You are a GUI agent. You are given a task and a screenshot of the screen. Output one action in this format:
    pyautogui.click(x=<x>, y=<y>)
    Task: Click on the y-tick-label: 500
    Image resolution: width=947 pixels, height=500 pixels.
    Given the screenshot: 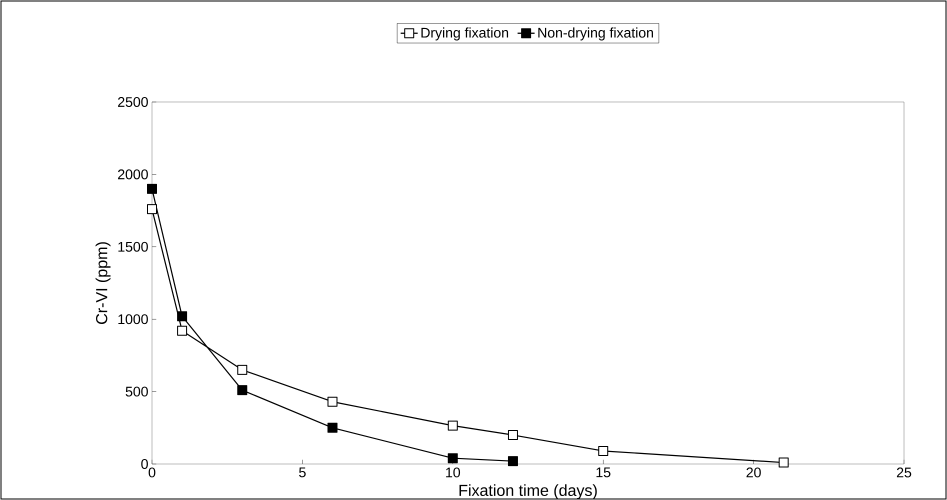 What is the action you would take?
    pyautogui.click(x=137, y=391)
    